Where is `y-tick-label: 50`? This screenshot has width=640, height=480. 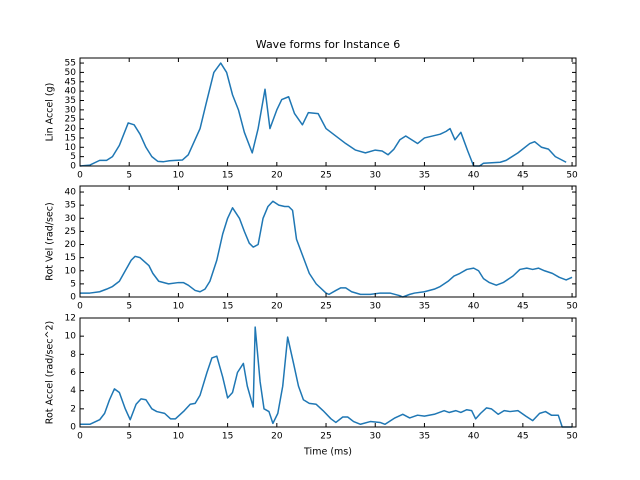 y-tick-label: 50 is located at coordinates (71, 73).